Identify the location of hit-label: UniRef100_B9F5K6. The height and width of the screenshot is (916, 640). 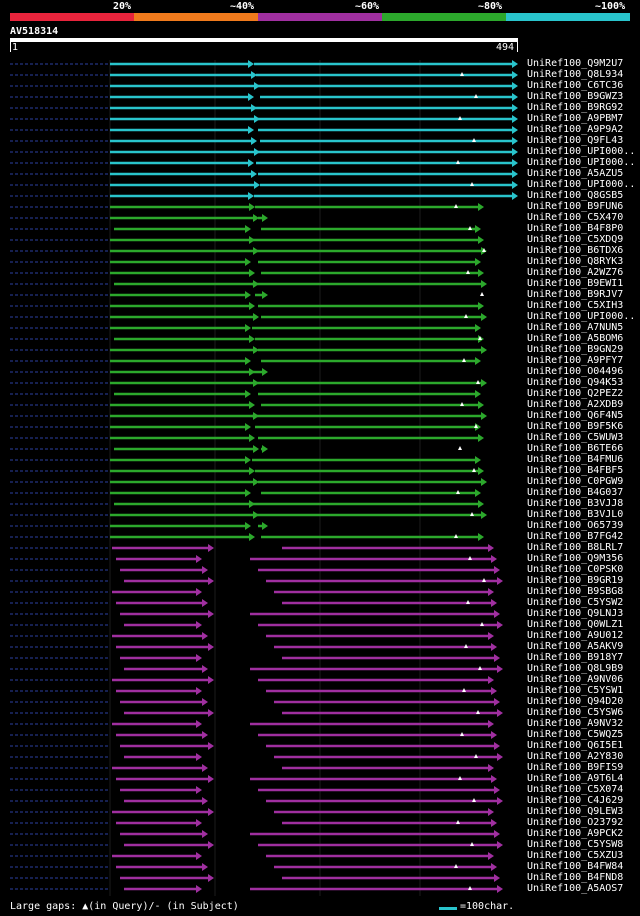
(575, 426).